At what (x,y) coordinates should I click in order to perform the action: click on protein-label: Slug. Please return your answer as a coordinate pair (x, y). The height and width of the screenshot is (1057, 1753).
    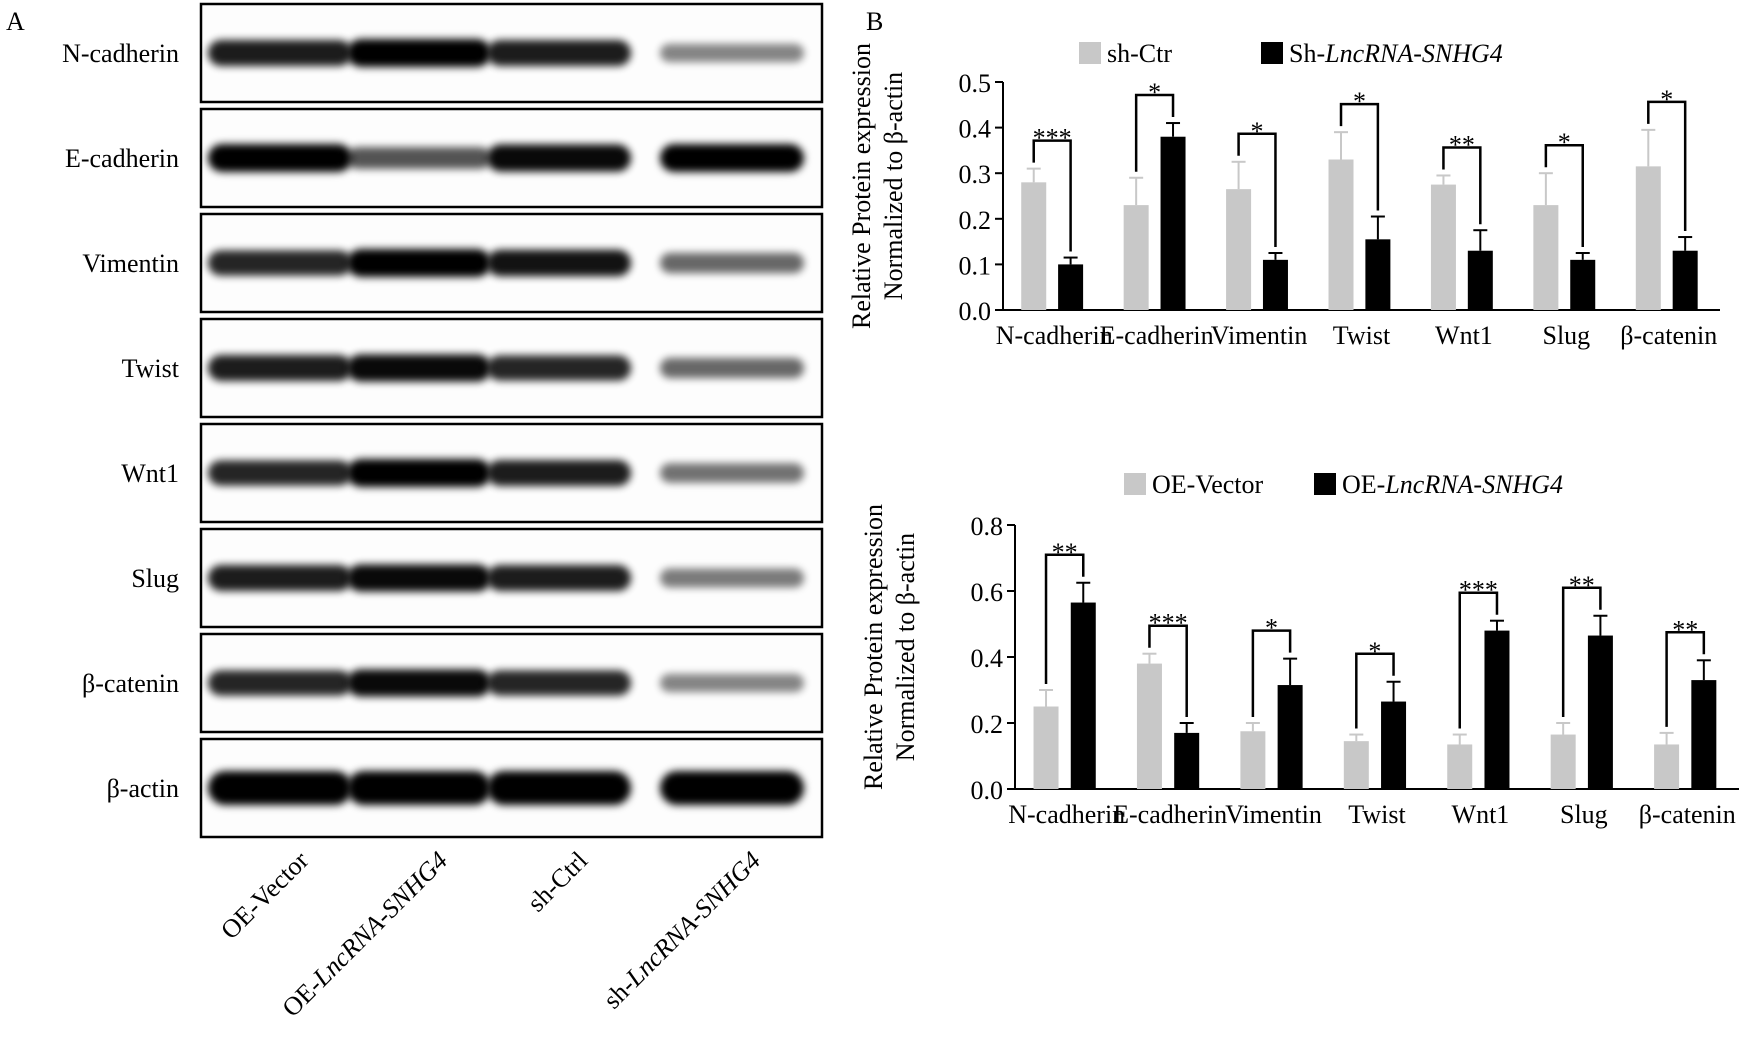
    Looking at the image, I should click on (155, 578).